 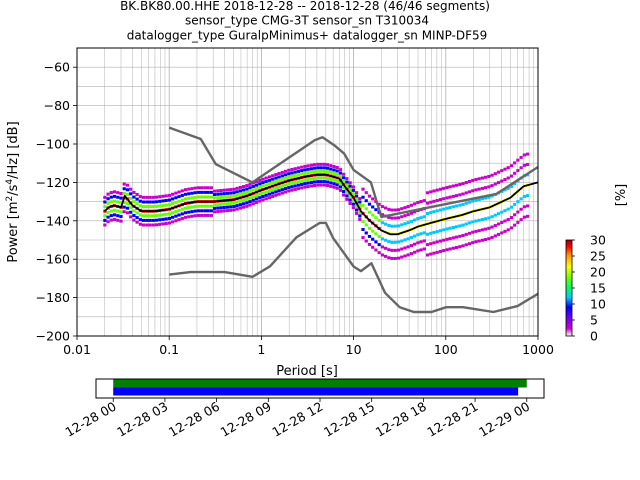 I want to click on y-tick-label: −180, so click(x=53, y=297).